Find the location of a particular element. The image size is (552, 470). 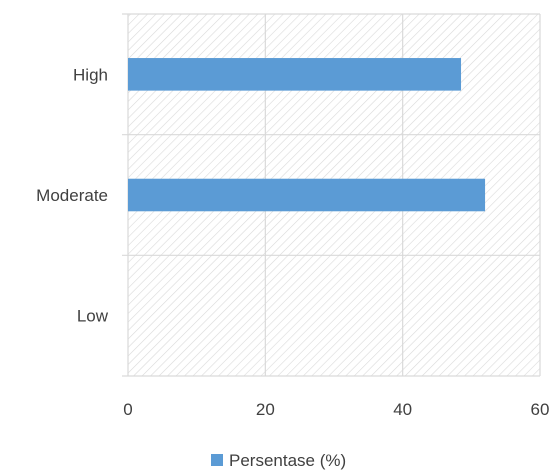

bar-high is located at coordinates (295, 74).